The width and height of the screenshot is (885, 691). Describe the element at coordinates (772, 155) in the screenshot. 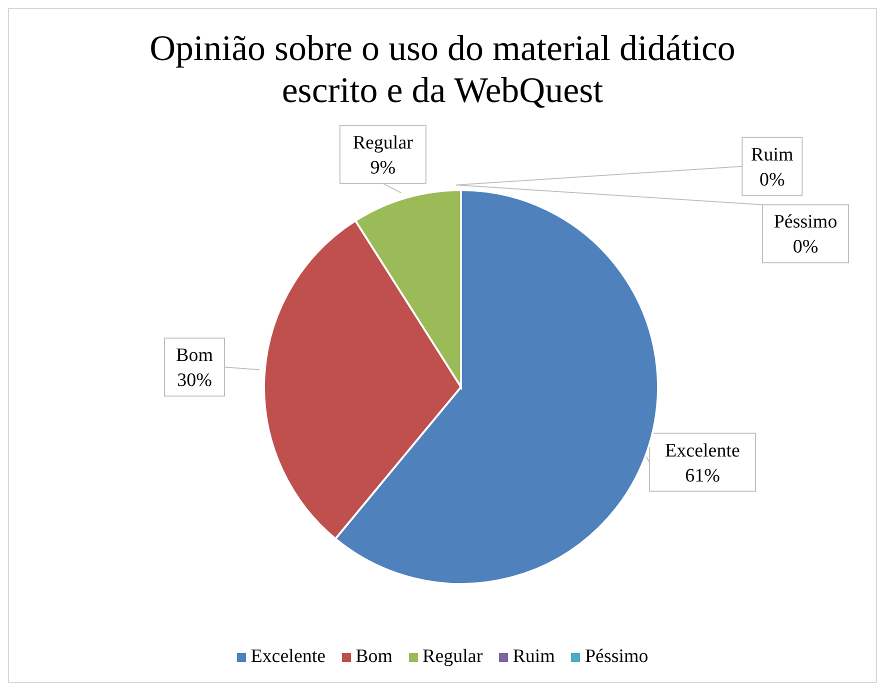

I see `category-label: Ruim` at that location.